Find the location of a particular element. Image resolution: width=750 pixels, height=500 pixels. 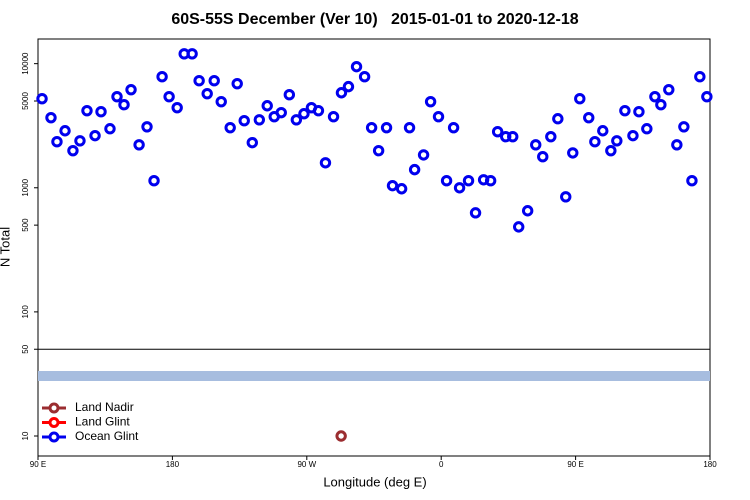

x-tick-label: 90 W is located at coordinates (306, 464).